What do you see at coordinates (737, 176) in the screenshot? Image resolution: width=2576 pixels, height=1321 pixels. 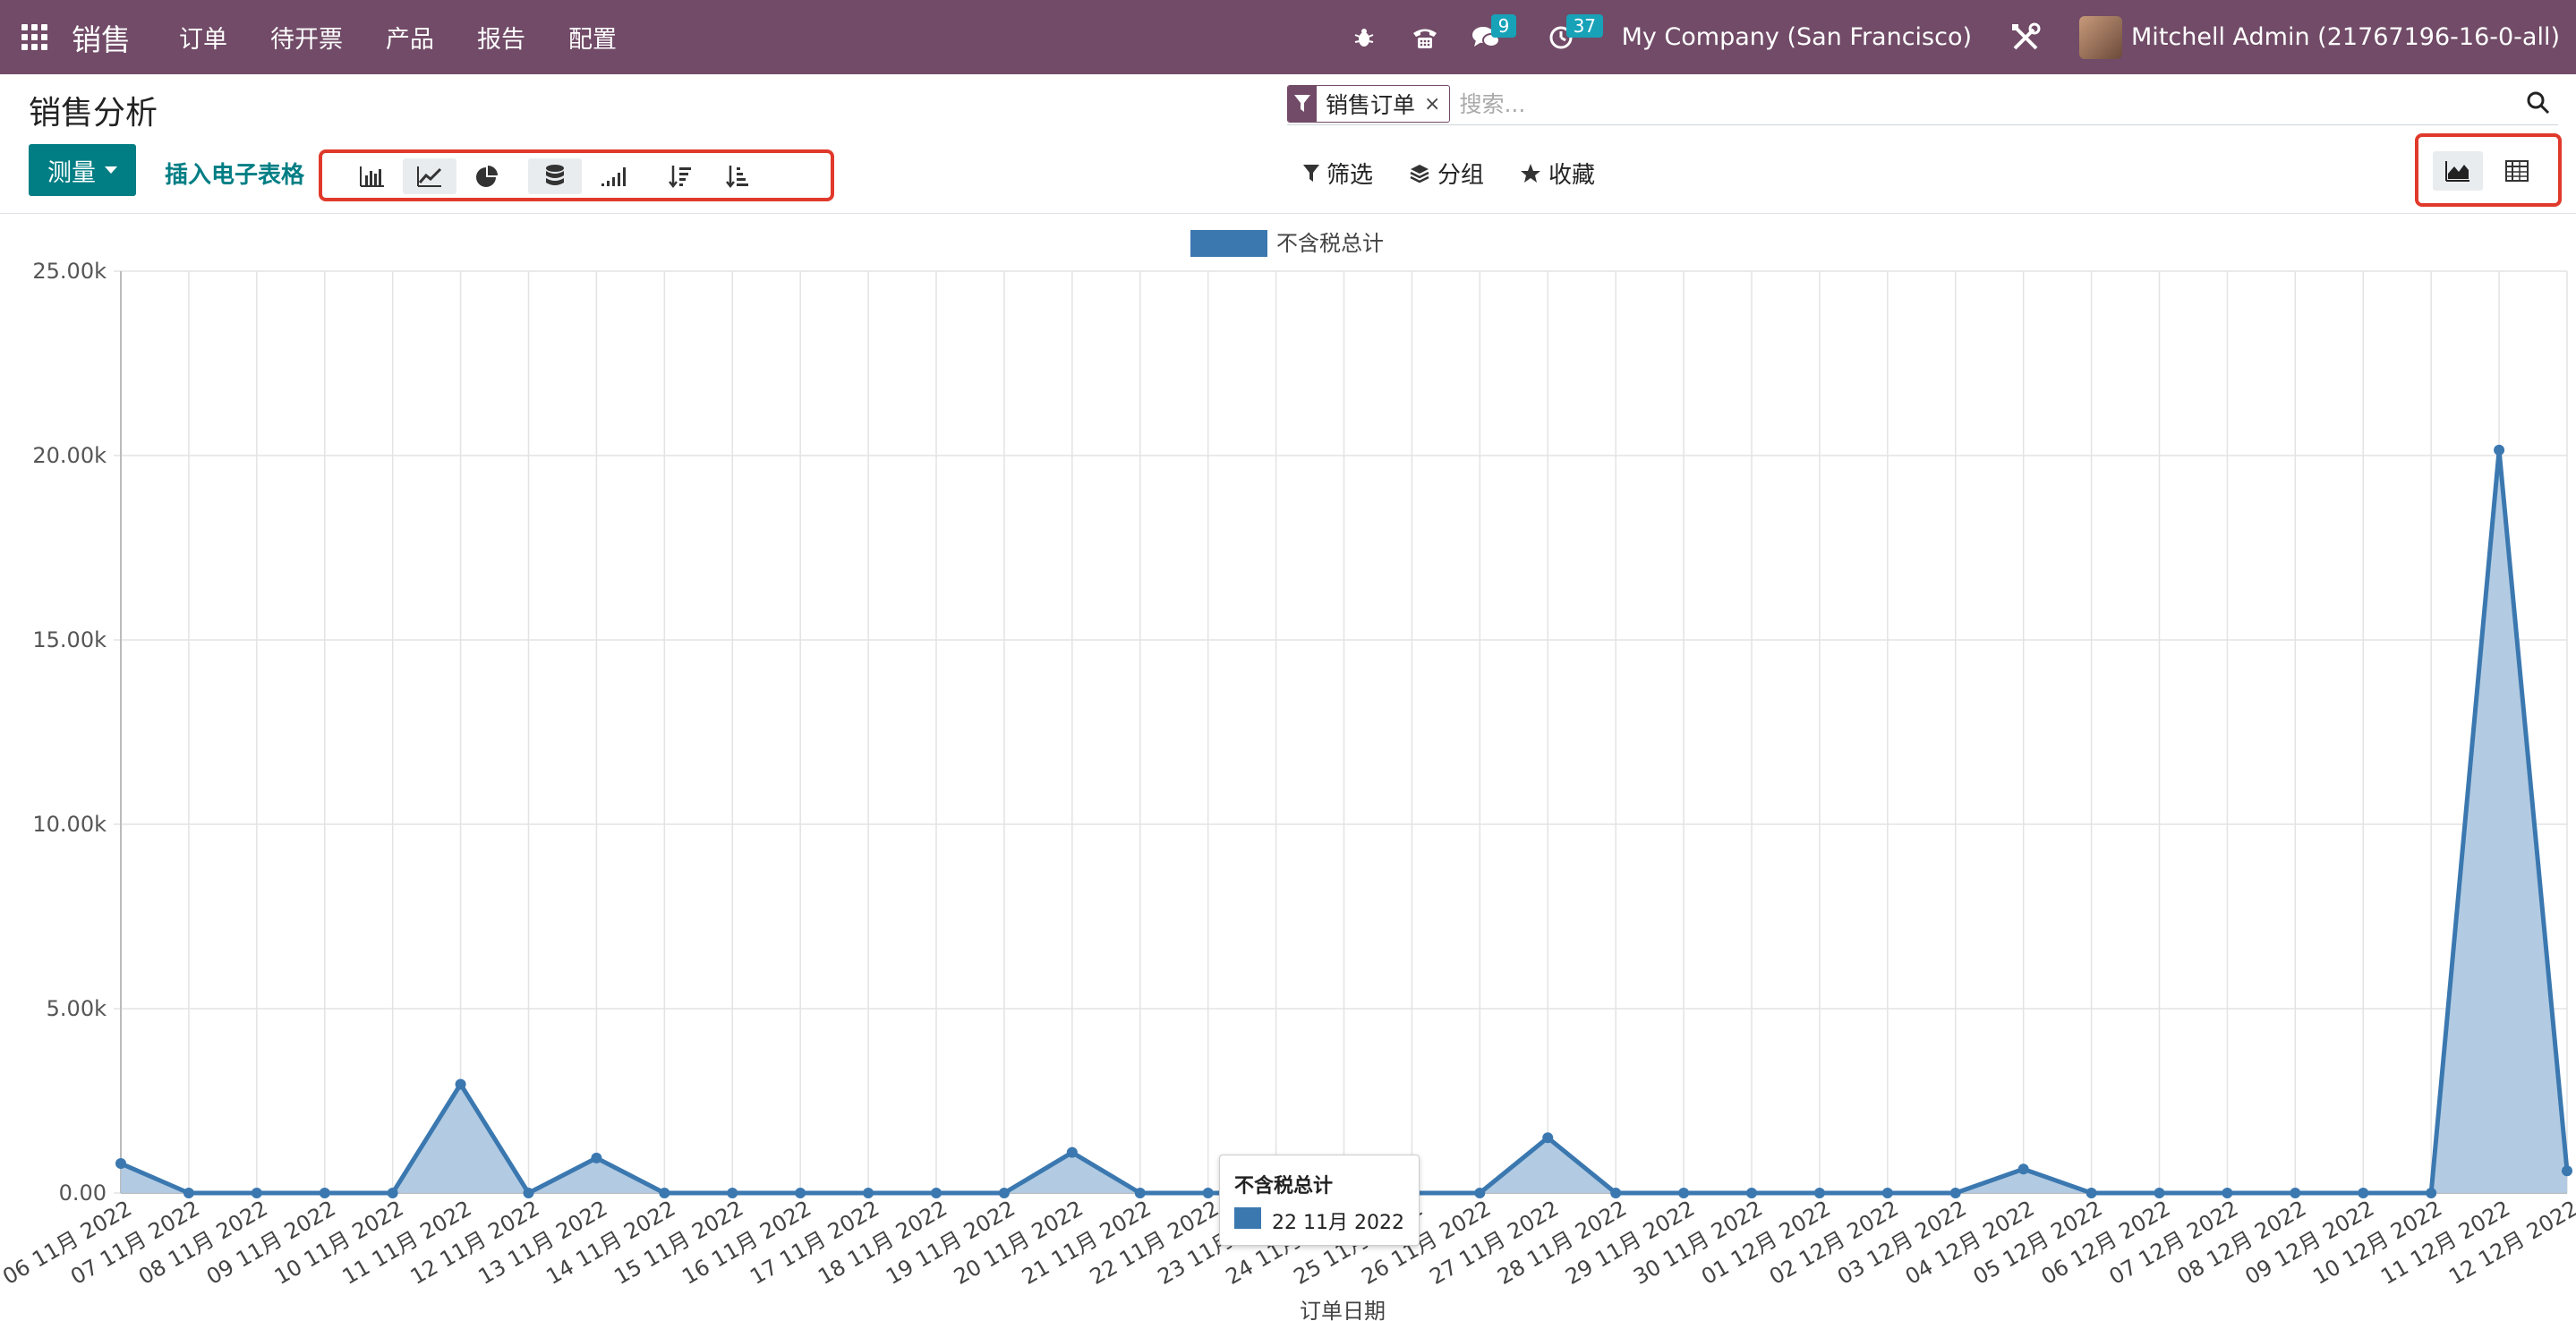 I see `sort-ascending-icon` at bounding box center [737, 176].